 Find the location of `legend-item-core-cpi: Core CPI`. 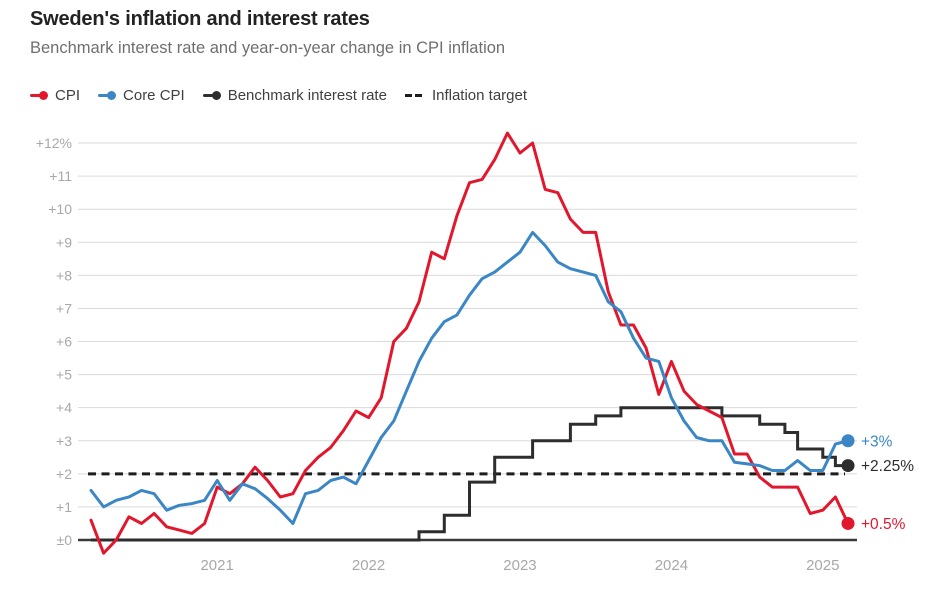

legend-item-core-cpi: Core CPI is located at coordinates (141, 95).